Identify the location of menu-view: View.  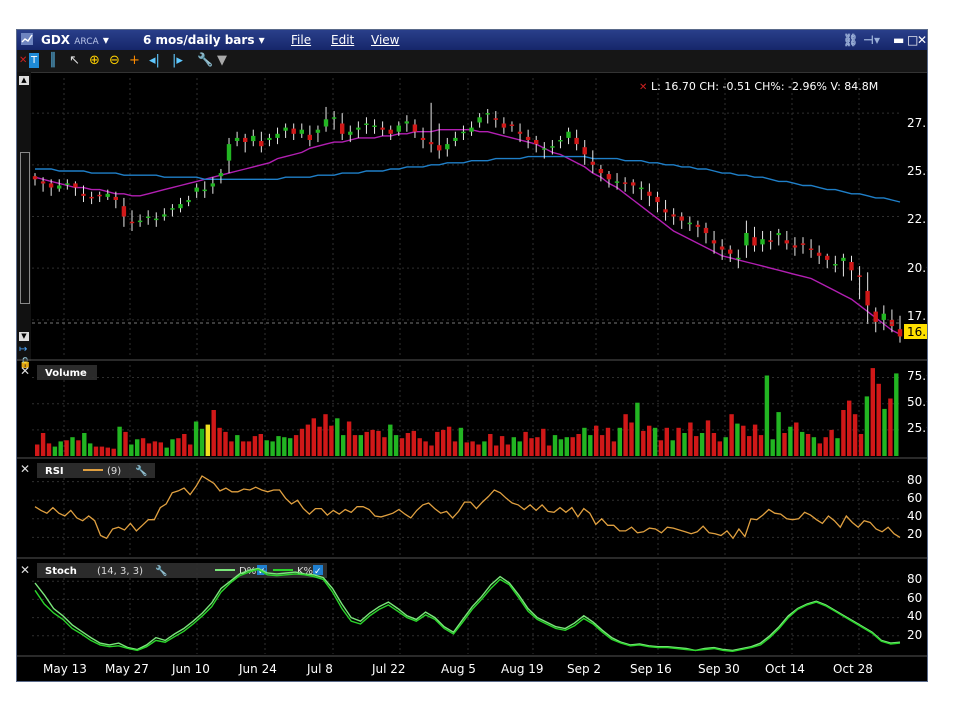
(385, 40).